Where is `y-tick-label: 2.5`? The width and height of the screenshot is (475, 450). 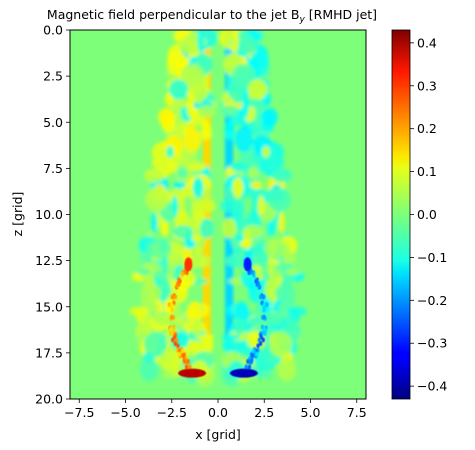 y-tick-label: 2.5 is located at coordinates (53, 76).